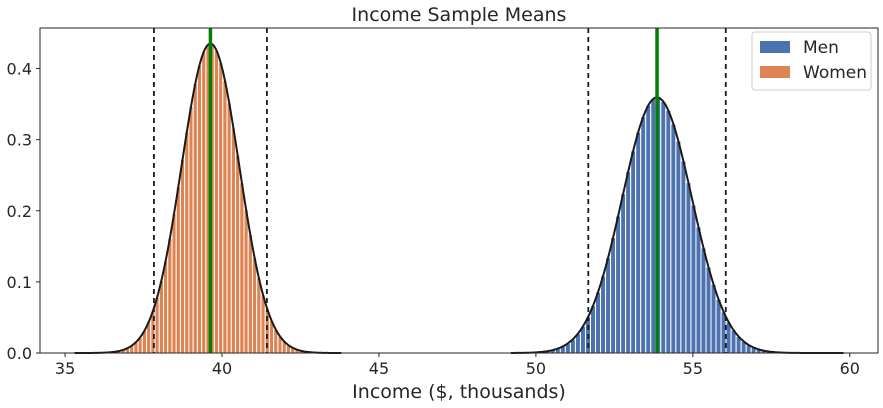 The image size is (883, 408). Describe the element at coordinates (19, 353) in the screenshot. I see `y-tick-label-0: 0.0` at that location.